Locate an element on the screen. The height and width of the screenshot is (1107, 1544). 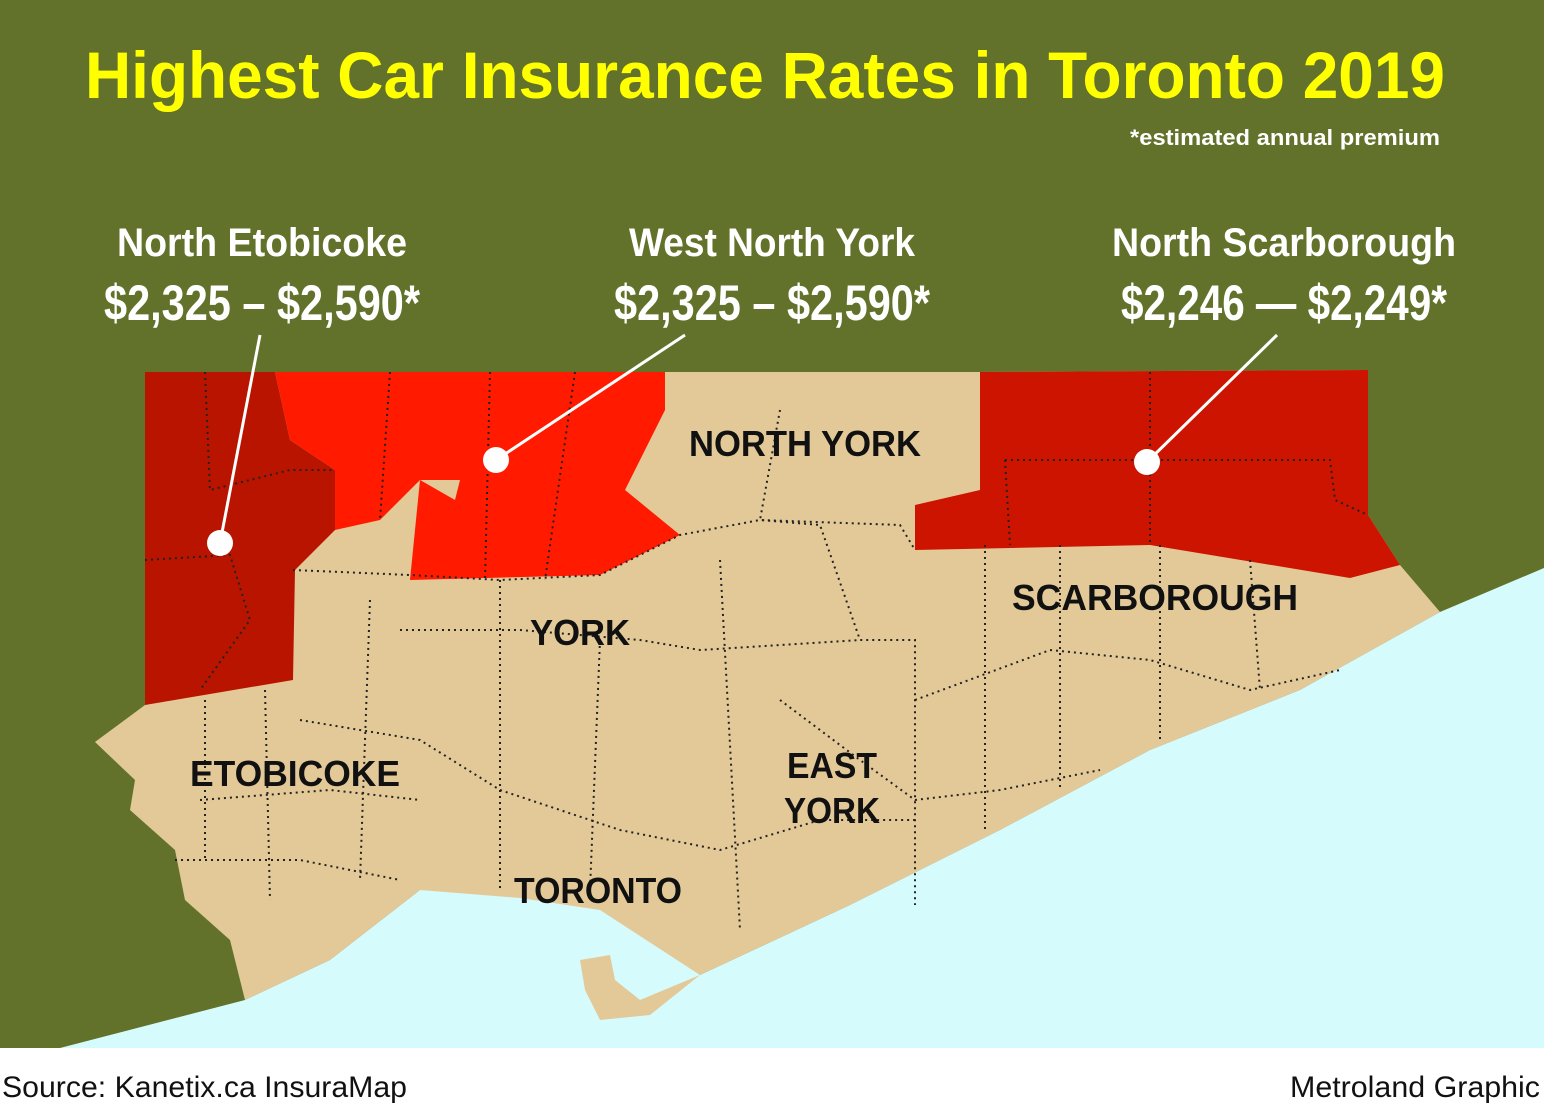
callout-name: West North York is located at coordinates (772, 243).